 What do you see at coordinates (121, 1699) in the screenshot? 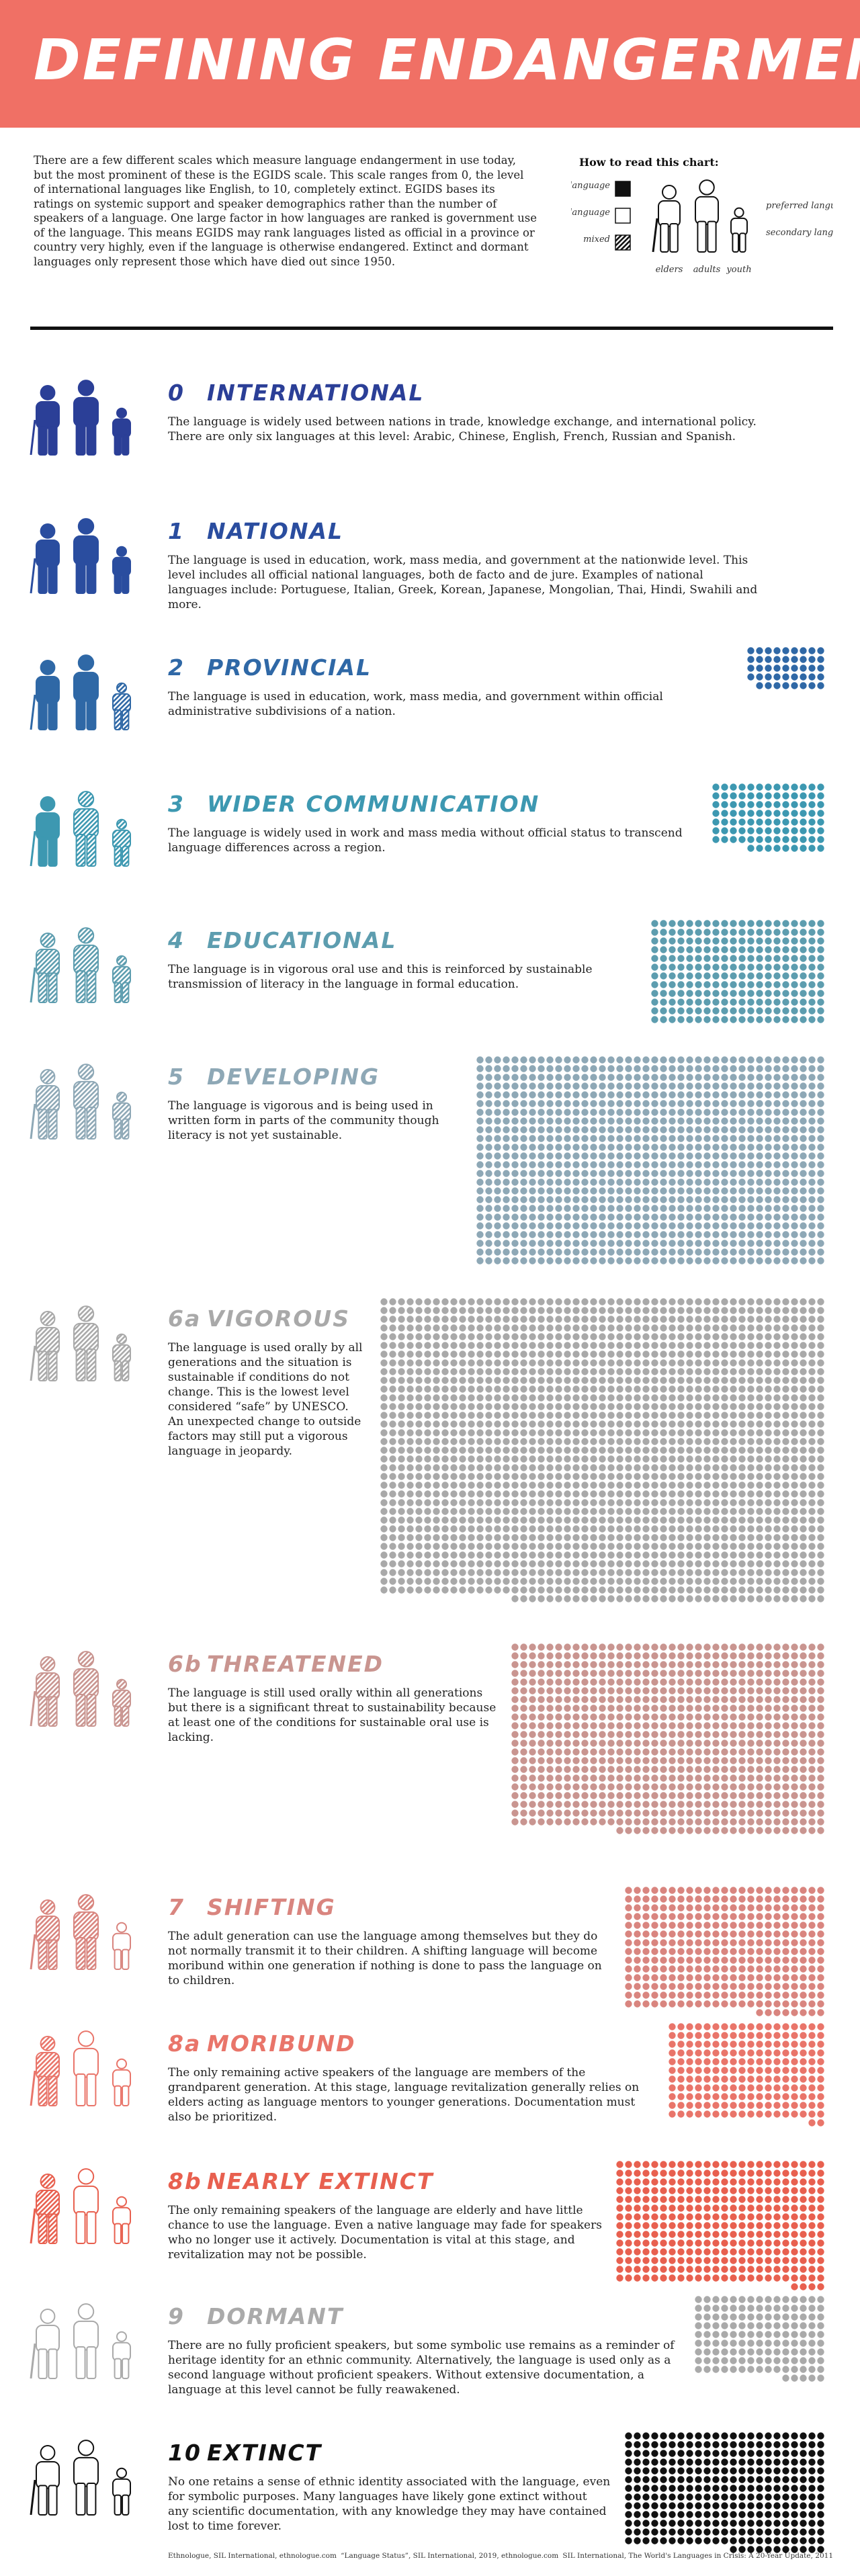
I see `torso` at bounding box center [121, 1699].